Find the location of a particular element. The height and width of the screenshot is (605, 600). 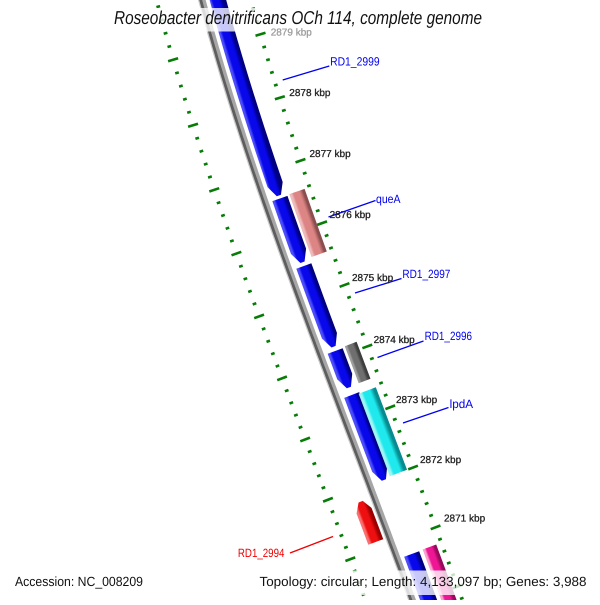

svg-text: 2874 kbp is located at coordinates (395, 340).